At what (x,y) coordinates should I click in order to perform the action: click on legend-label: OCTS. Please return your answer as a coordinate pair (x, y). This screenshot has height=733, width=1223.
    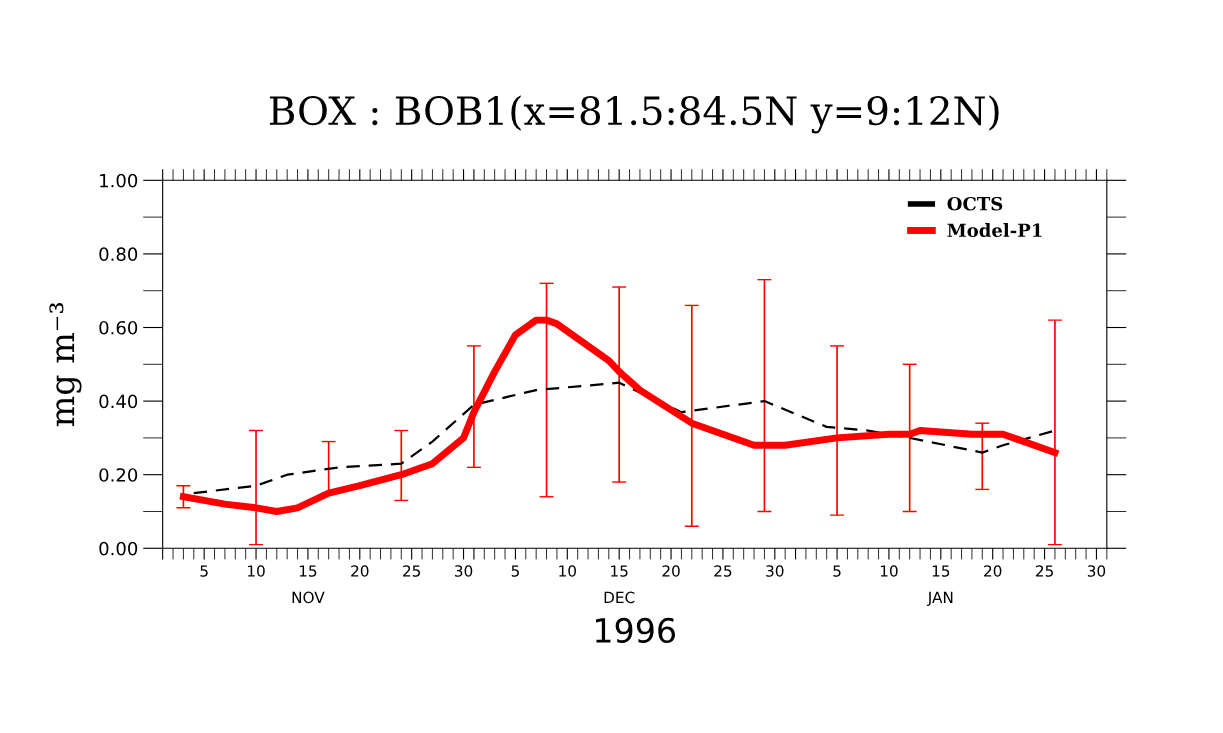
    Looking at the image, I should click on (975, 203).